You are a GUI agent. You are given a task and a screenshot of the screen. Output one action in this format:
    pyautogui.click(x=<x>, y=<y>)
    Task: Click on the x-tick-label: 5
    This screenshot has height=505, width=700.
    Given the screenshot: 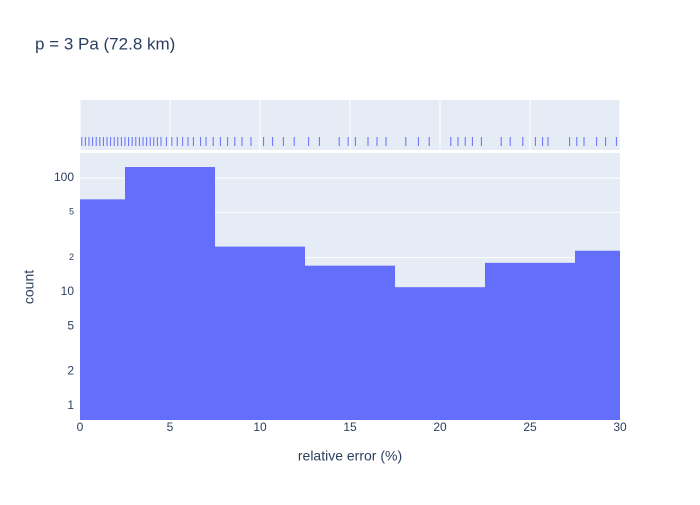 What is the action you would take?
    pyautogui.click(x=170, y=427)
    